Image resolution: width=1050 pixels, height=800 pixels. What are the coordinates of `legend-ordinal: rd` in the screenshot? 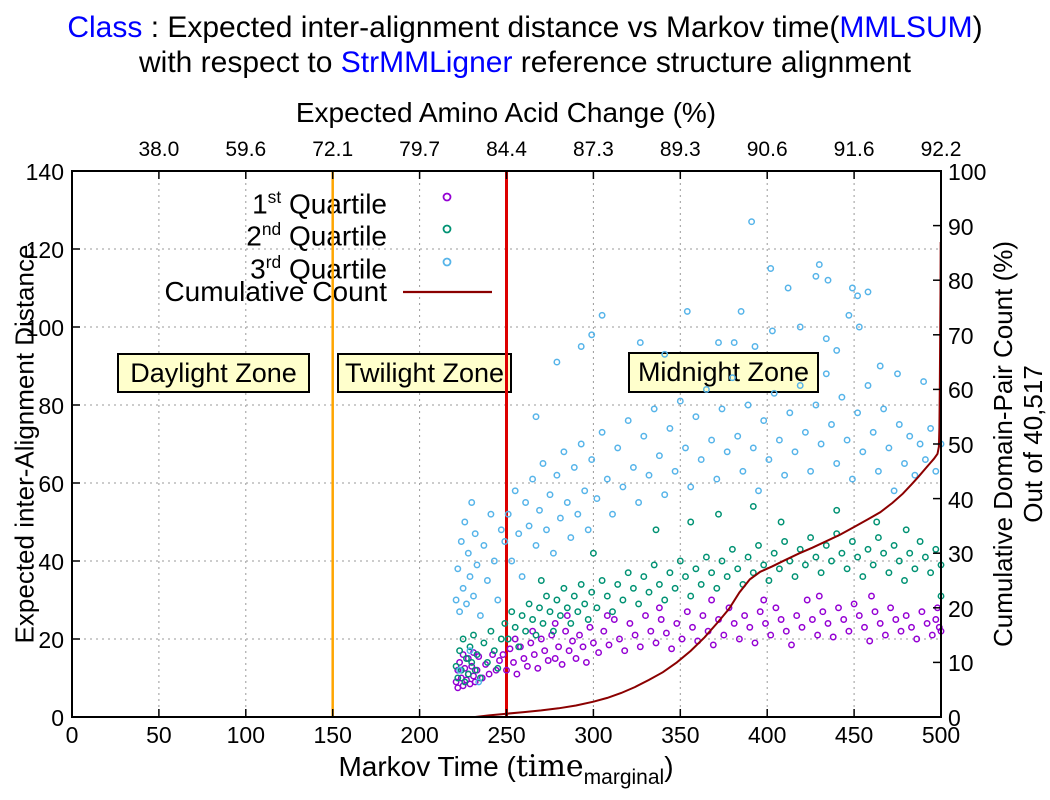 It's located at (273, 262).